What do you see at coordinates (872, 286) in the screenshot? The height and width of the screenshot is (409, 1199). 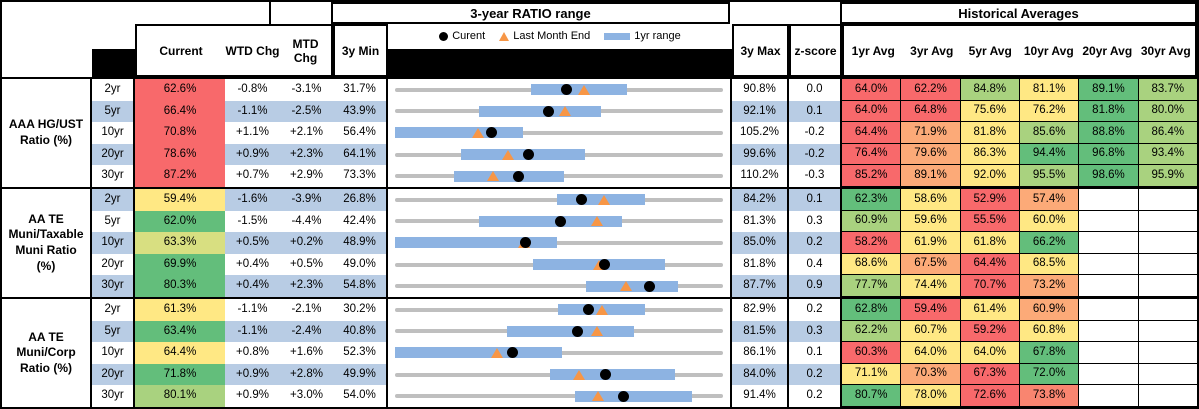 I see `historical-avg-cell: 77.7%` at bounding box center [872, 286].